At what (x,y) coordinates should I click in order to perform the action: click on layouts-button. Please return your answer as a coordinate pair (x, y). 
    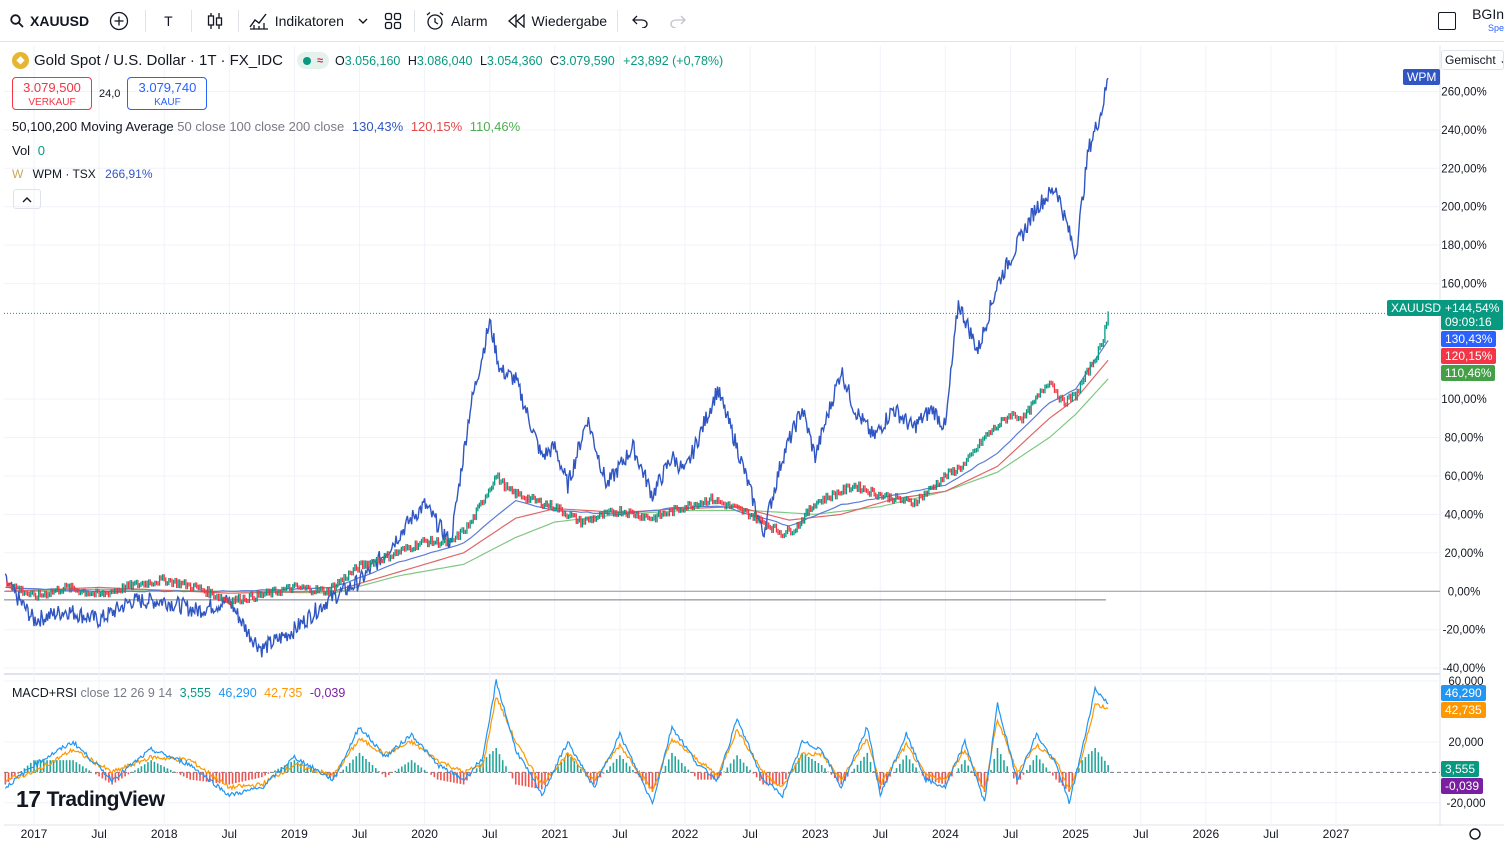
    Looking at the image, I should click on (393, 21).